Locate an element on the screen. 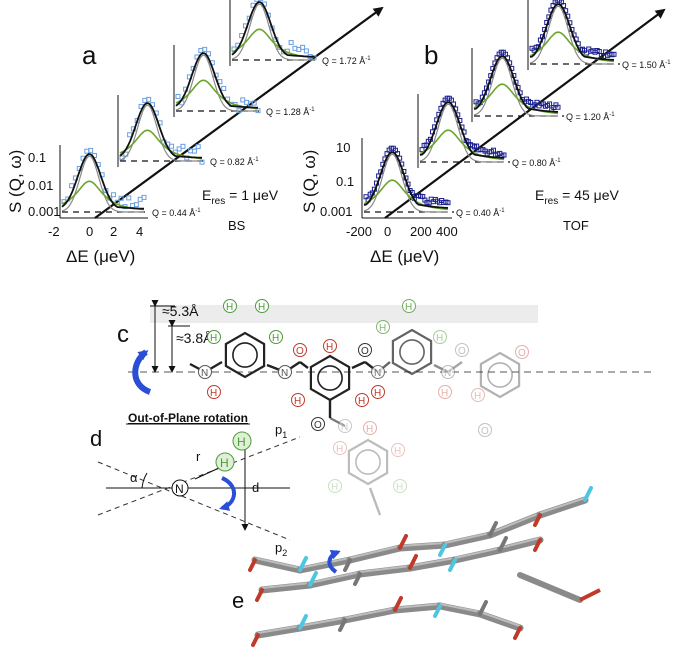 This screenshot has height=648, width=675. panel-b-q-label-4: Q = 1.50 Å-1 is located at coordinates (646, 65).